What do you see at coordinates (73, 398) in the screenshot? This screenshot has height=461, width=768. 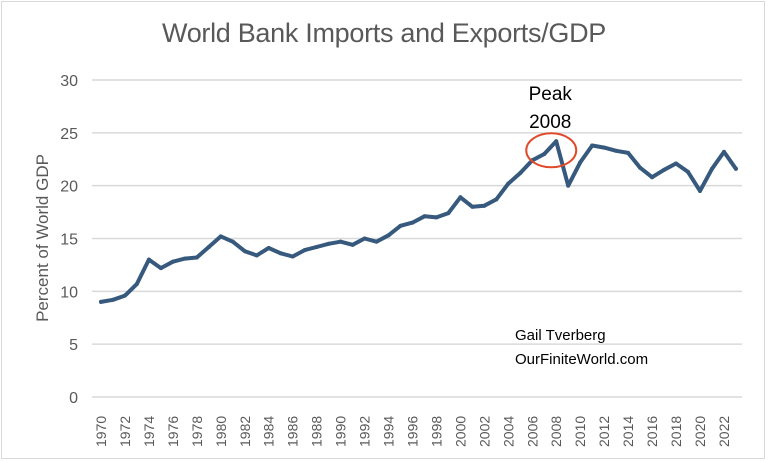 I see `y-tick-label: 0` at bounding box center [73, 398].